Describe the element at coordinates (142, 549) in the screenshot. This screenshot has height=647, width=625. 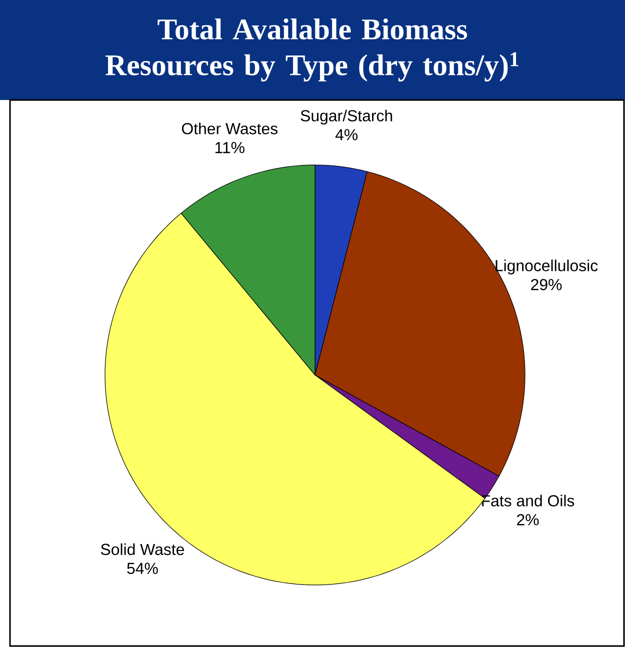
I see `slice-label: Solid Waste` at that location.